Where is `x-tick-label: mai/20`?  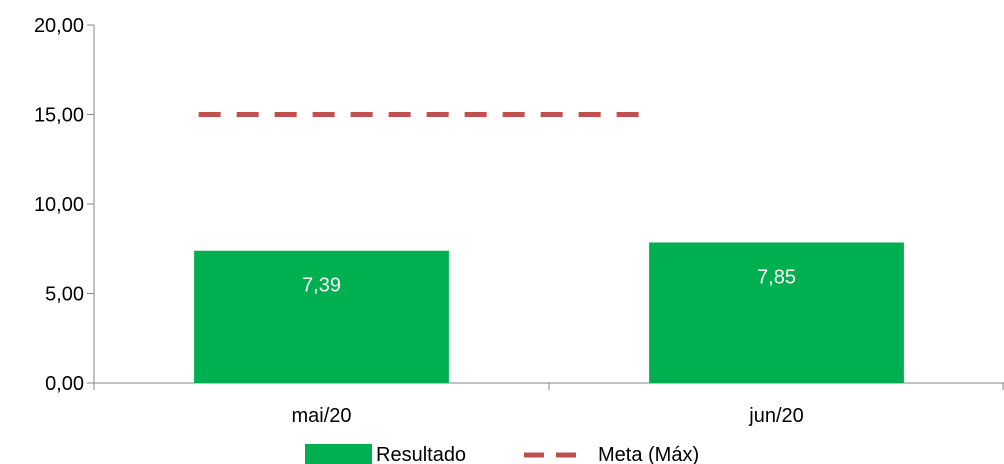 x-tick-label: mai/20 is located at coordinates (321, 416).